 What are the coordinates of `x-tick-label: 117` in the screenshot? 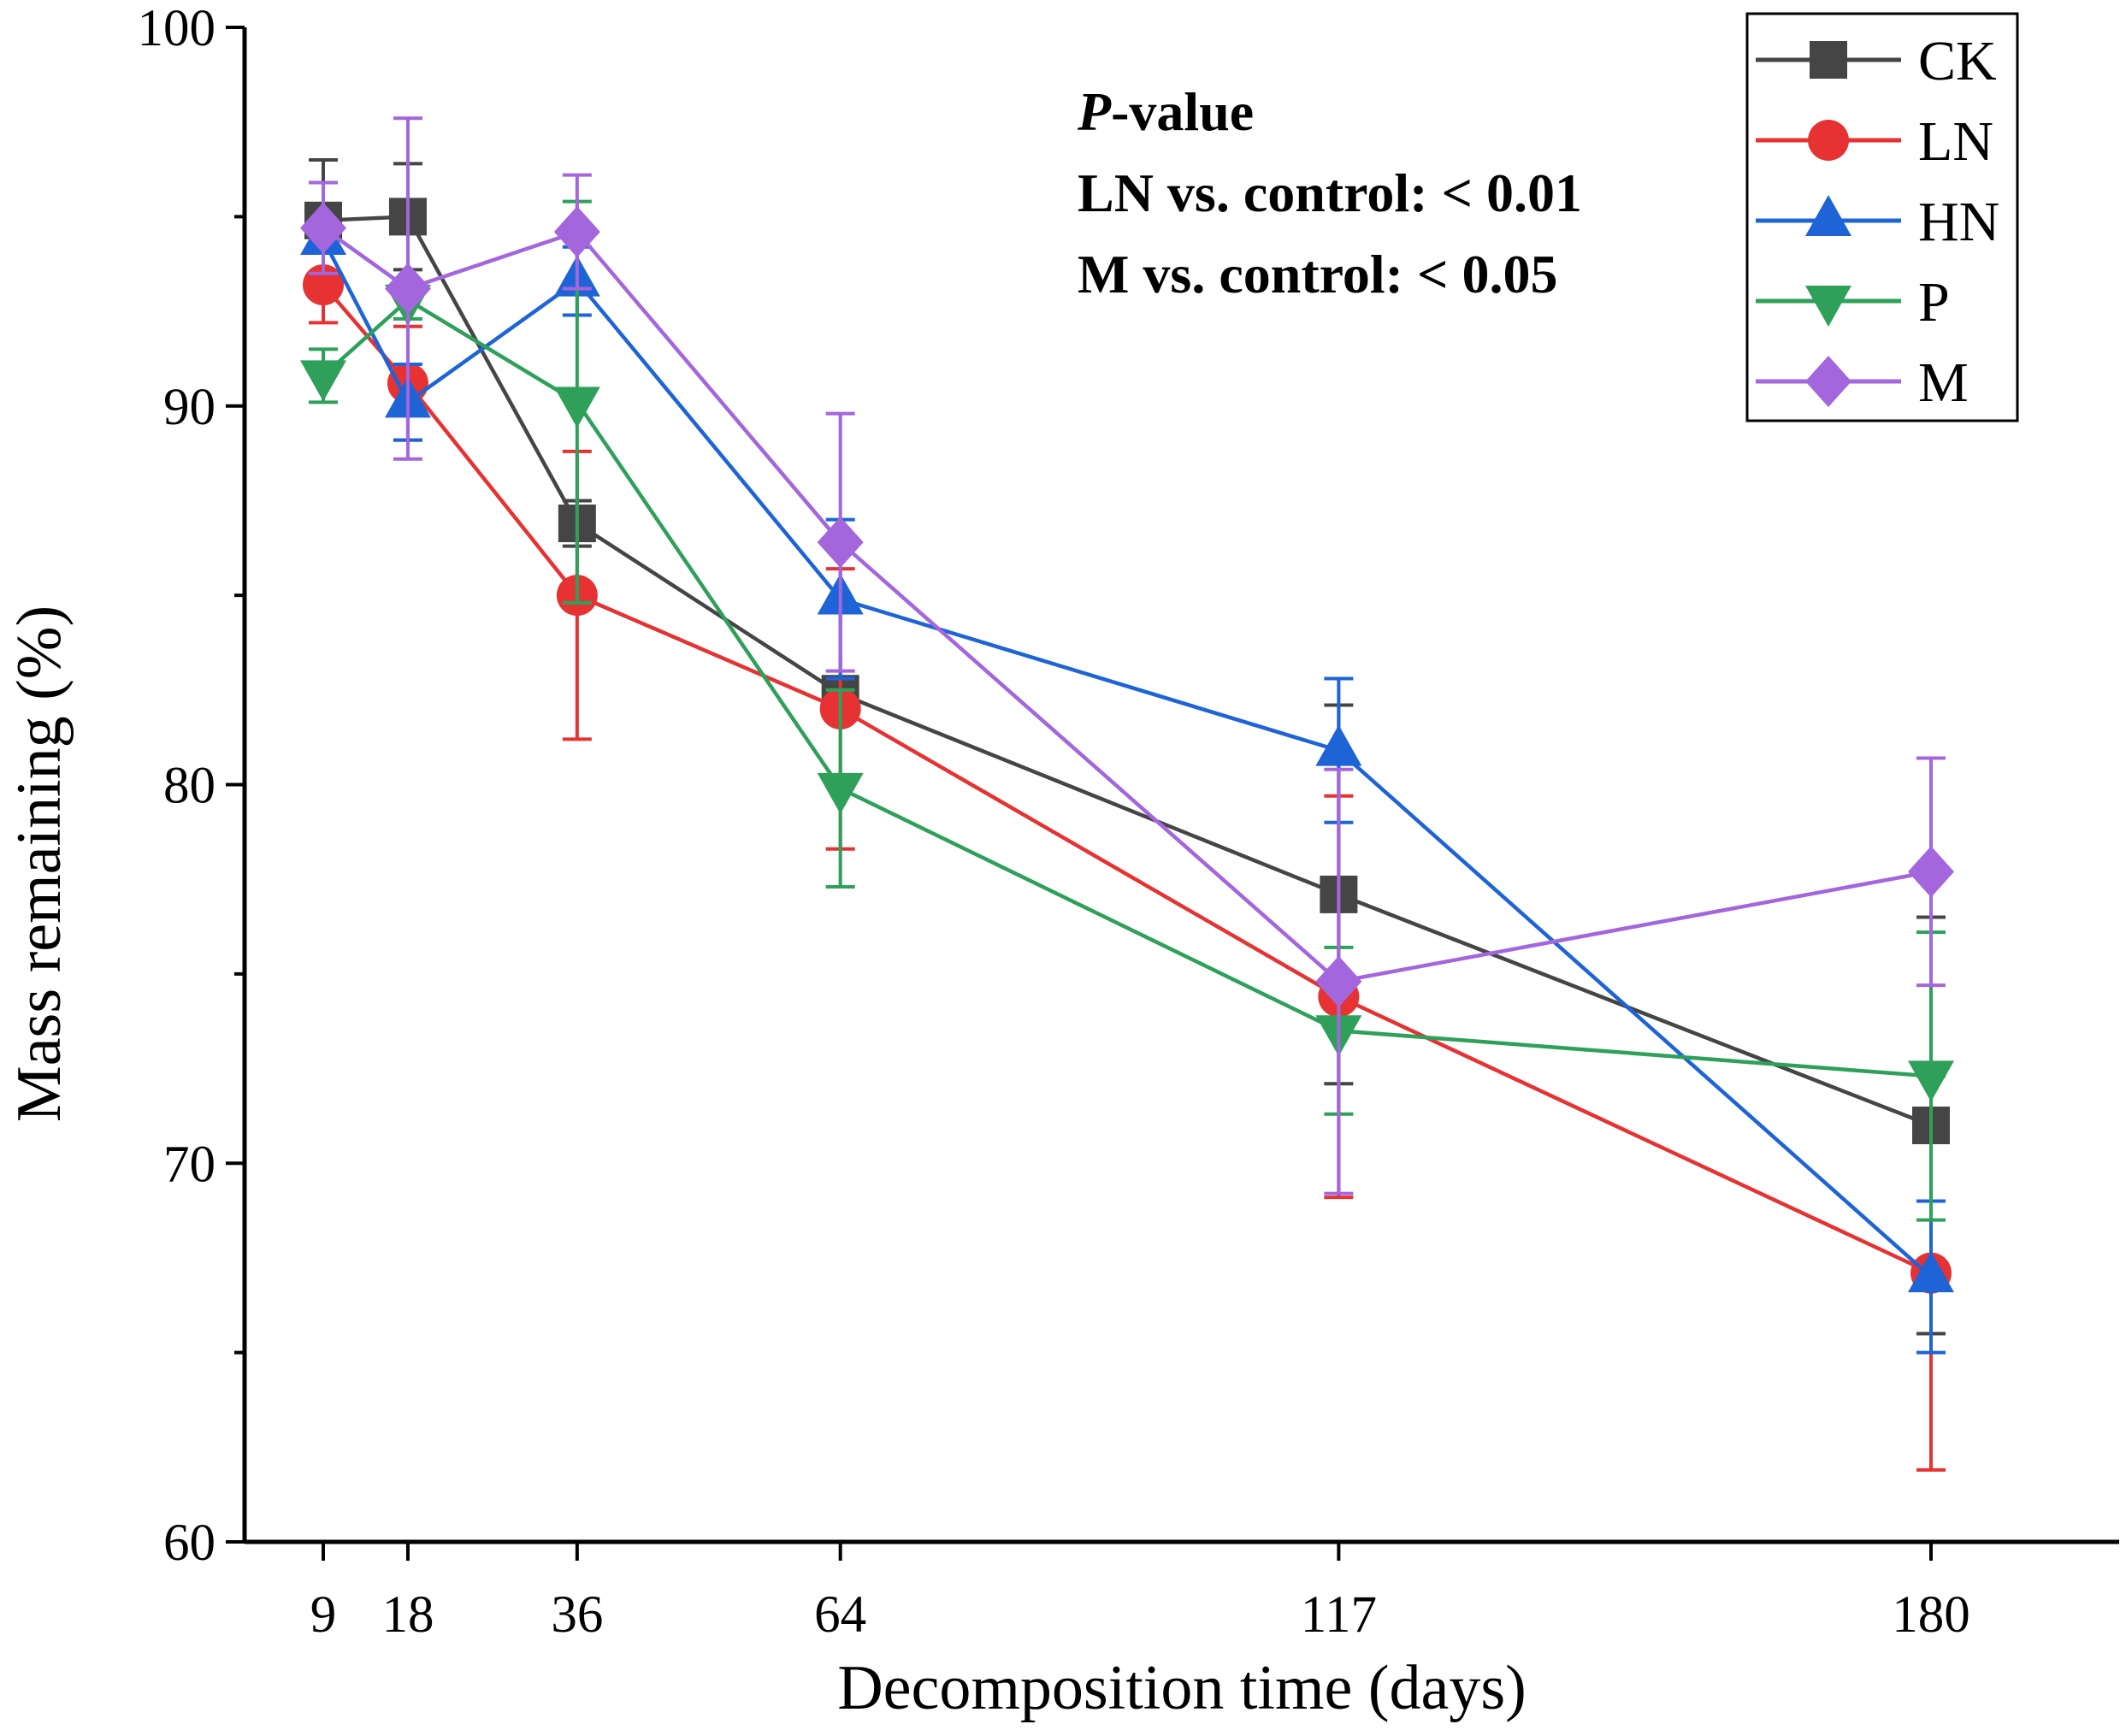 It's located at (1339, 1615).